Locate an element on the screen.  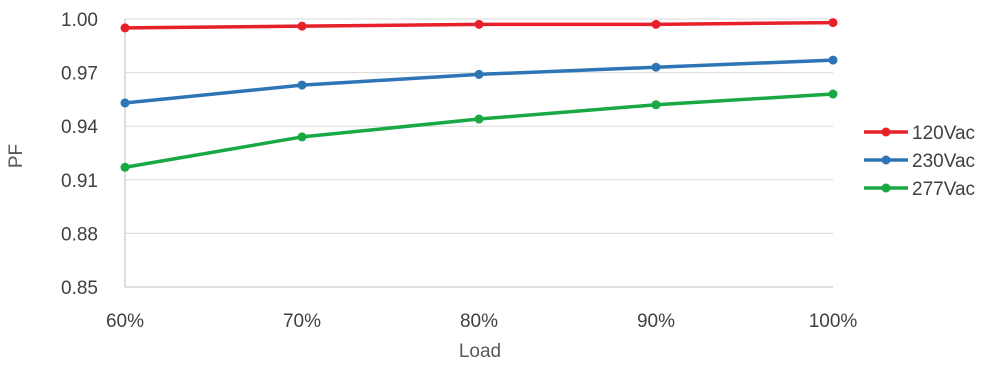
x-tick-labels: 60% 70% 80% 90% 100% is located at coordinates (481, 321).